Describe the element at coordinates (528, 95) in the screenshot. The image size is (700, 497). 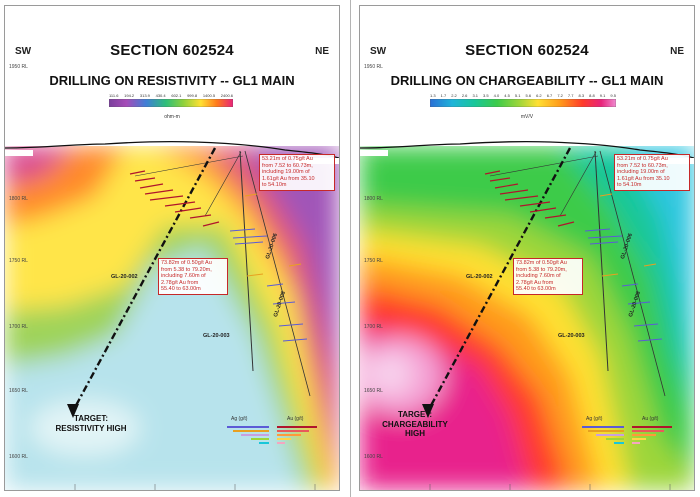
I see `tick: 5.6` at that location.